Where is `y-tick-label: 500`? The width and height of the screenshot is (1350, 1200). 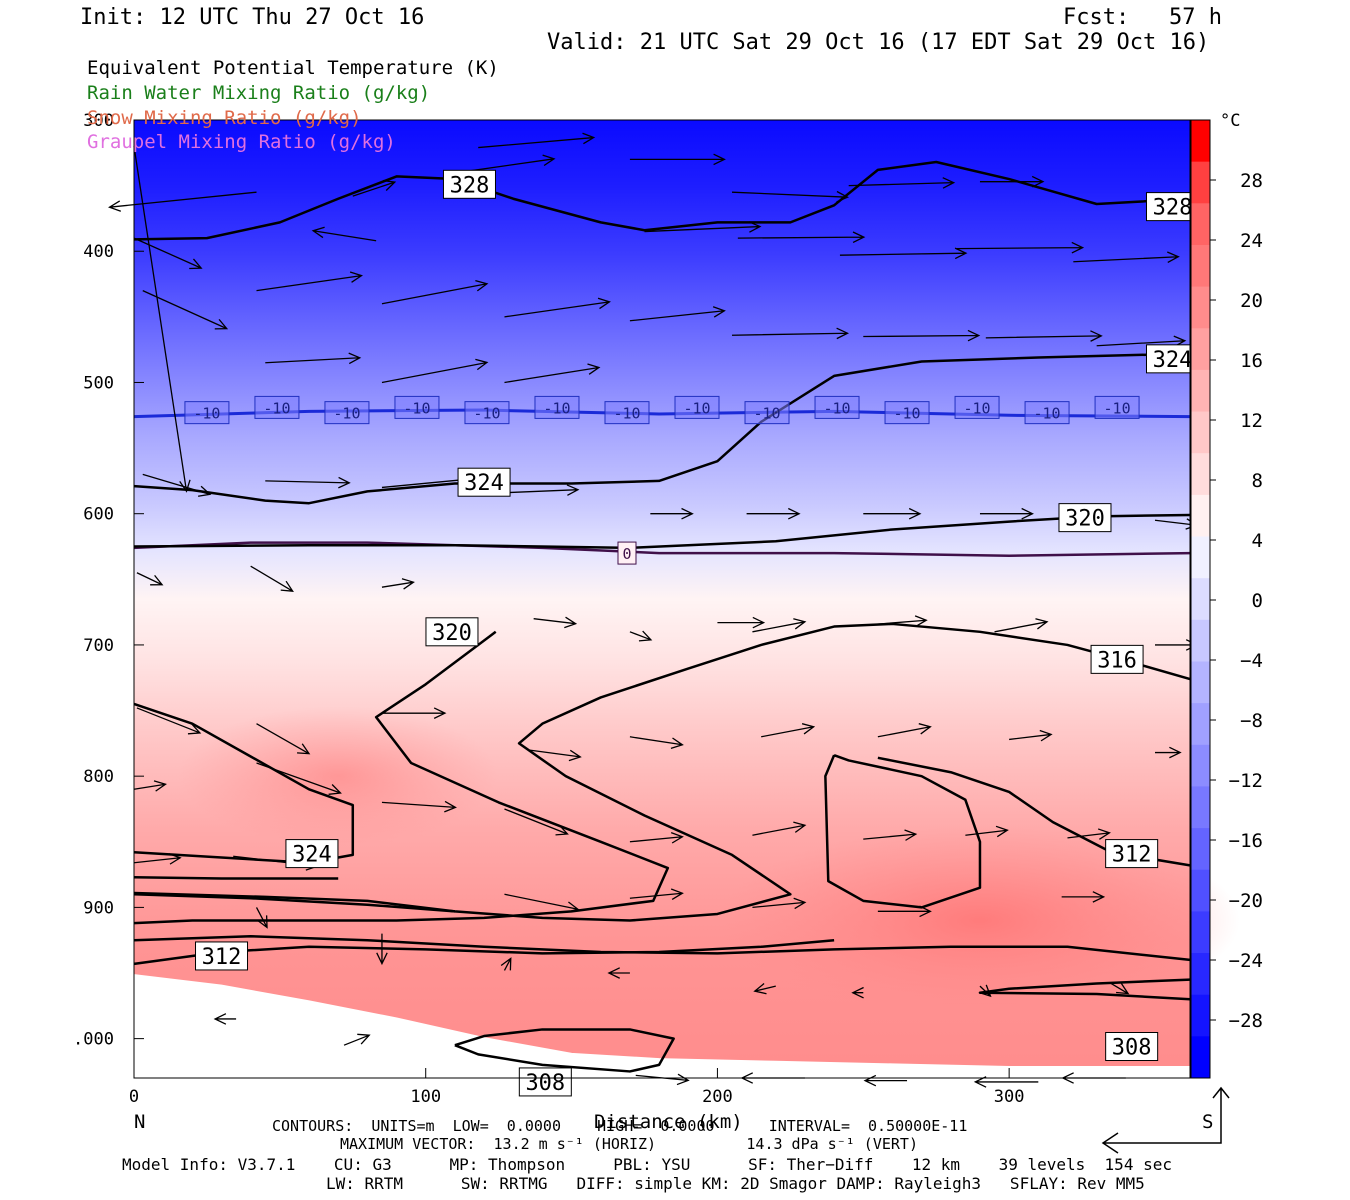
y-tick-label: 500 is located at coordinates (98, 383).